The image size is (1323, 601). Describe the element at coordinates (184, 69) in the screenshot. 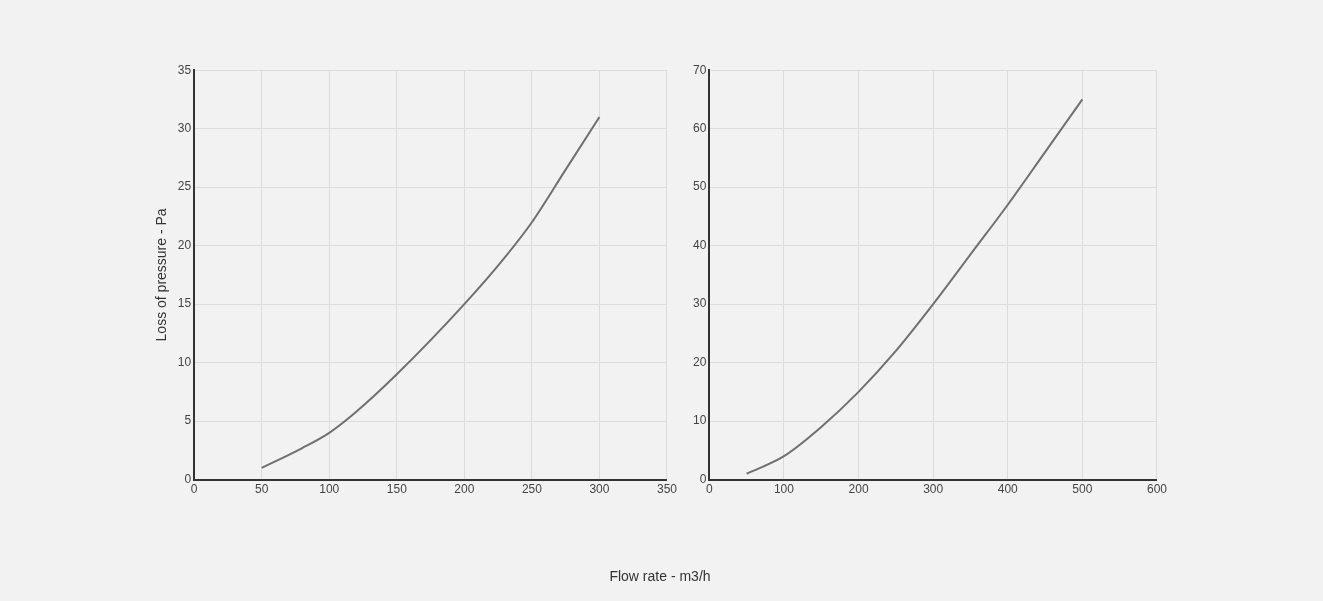

I see `y-tick-label: 35` at that location.